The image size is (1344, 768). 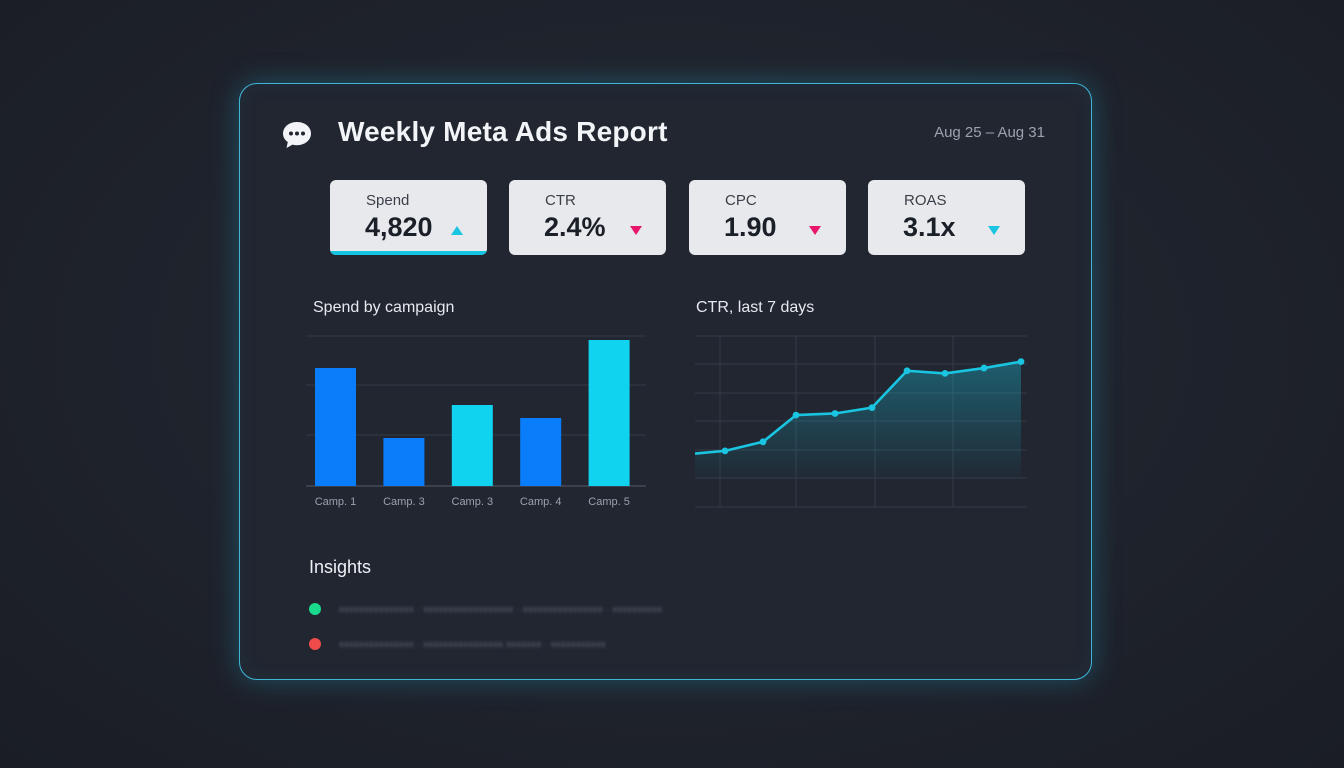 I want to click on kpi-card-cpc: CPC 1.90, so click(x=767, y=217).